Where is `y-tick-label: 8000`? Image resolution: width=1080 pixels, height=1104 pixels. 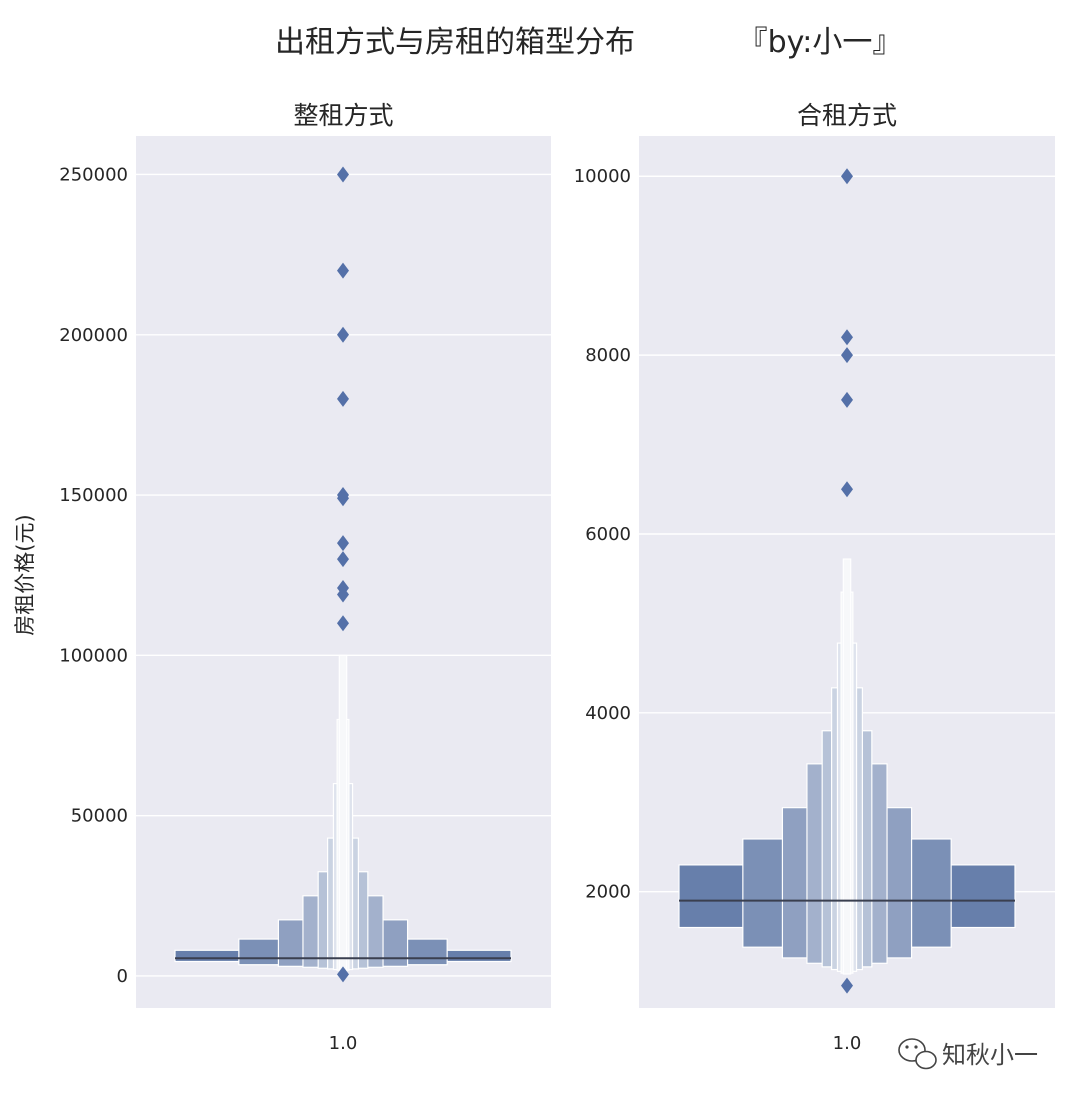 y-tick-label: 8000 is located at coordinates (608, 355).